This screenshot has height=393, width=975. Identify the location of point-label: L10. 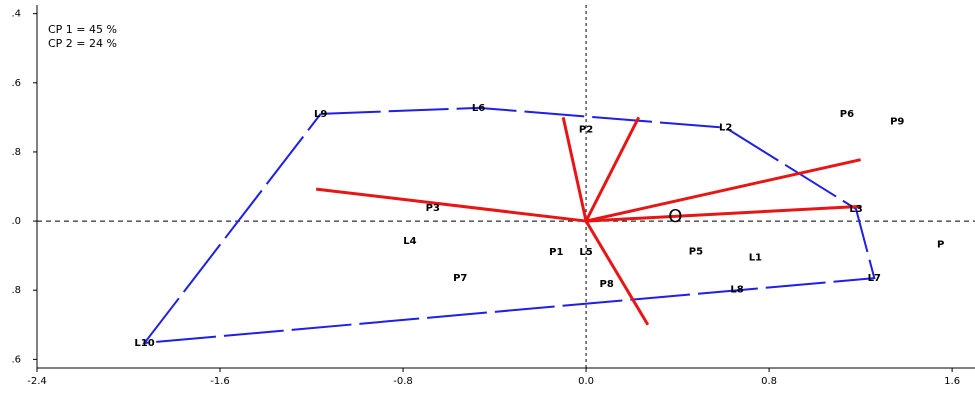
(144, 343).